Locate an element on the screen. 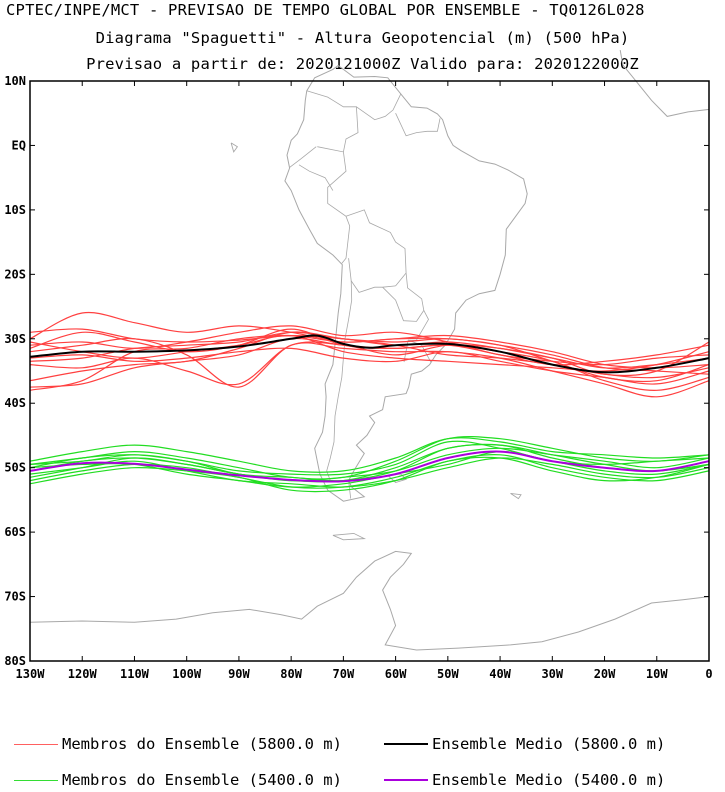  x-tick-label: 90W is located at coordinates (239, 674).